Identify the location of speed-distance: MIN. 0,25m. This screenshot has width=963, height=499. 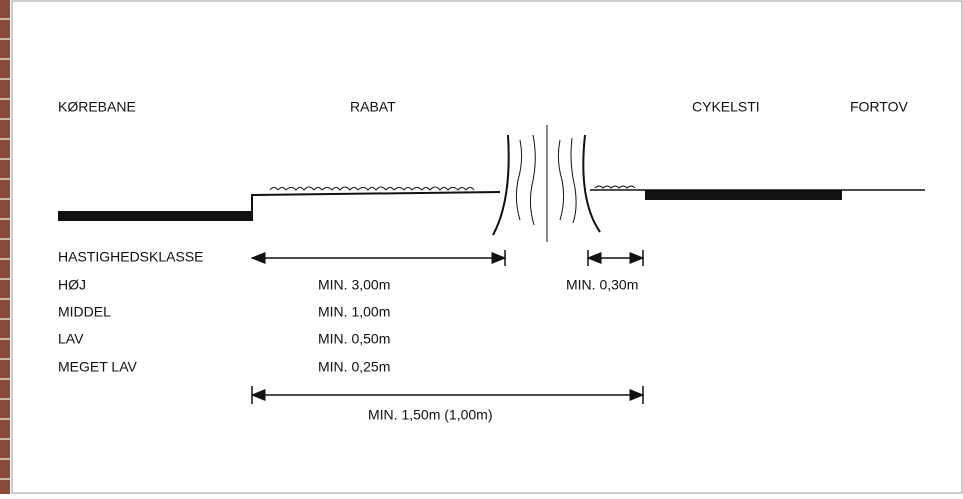
(354, 367).